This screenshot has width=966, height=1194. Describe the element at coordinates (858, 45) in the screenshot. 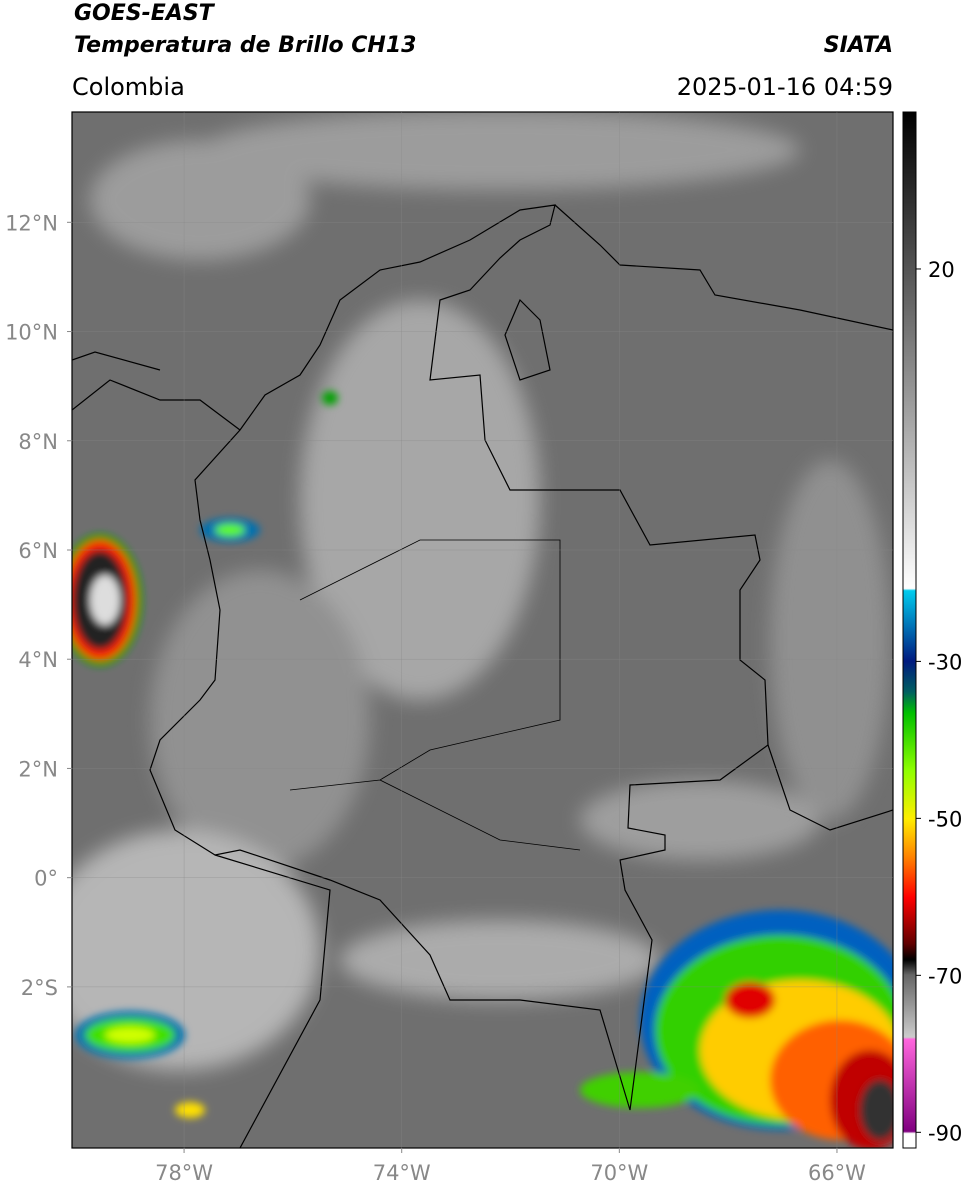

I see `source: SIATA` at that location.